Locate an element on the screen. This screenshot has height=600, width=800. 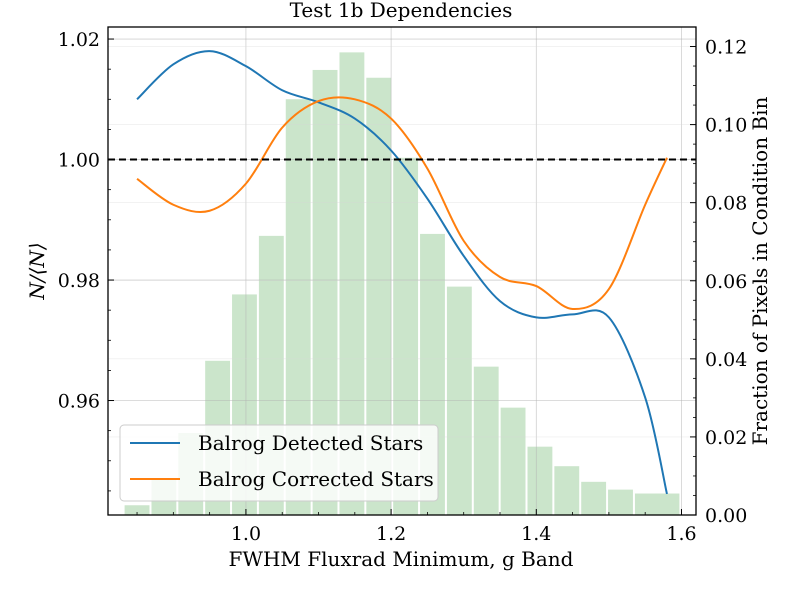
x-axis-title: FWHM Fluxrad Minimum, g Band is located at coordinates (401, 559).